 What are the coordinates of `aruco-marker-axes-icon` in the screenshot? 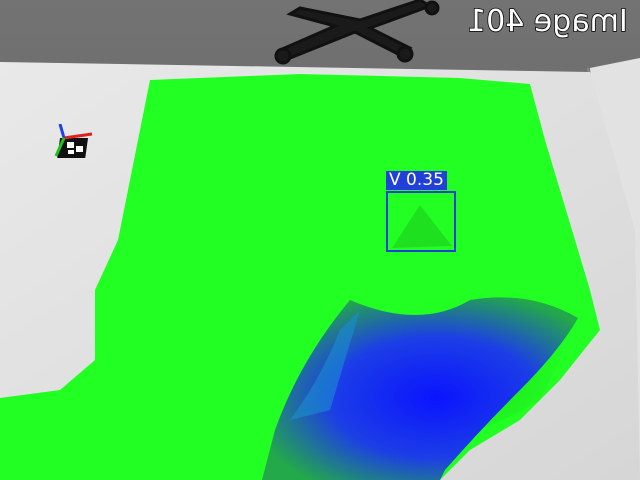 It's located at (73, 141).